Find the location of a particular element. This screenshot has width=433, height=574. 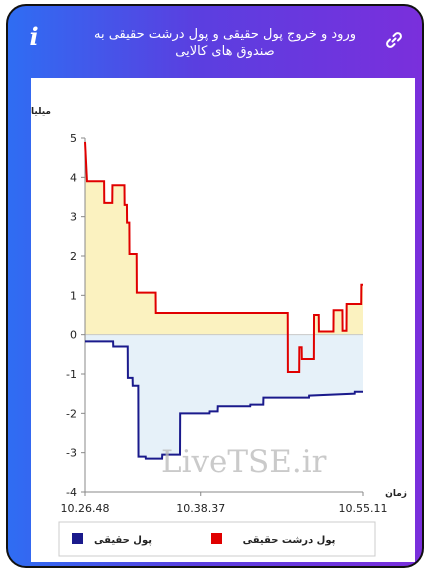

x-tick-label: 10.38.37 is located at coordinates (200, 508).